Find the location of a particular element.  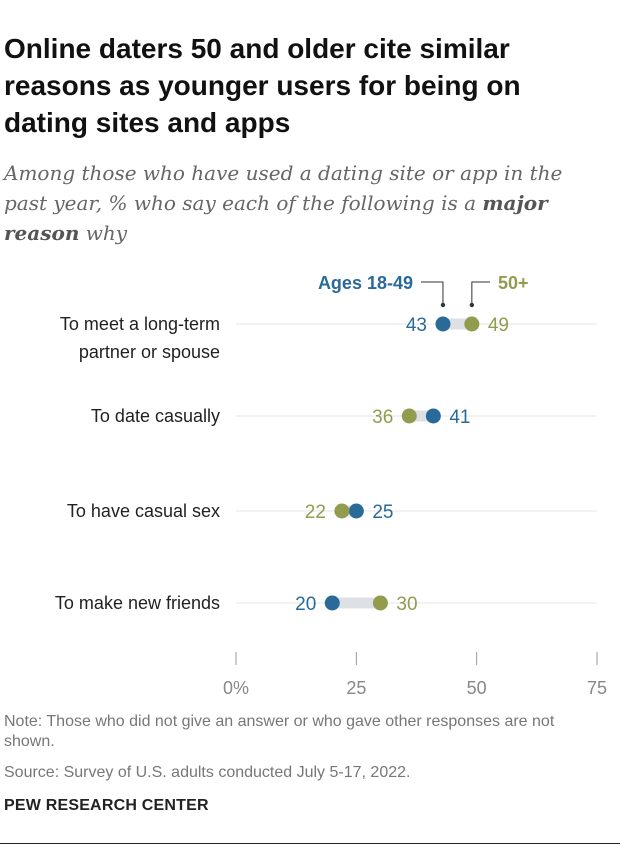

value-label-ages-50-plus: 22 is located at coordinates (315, 512).